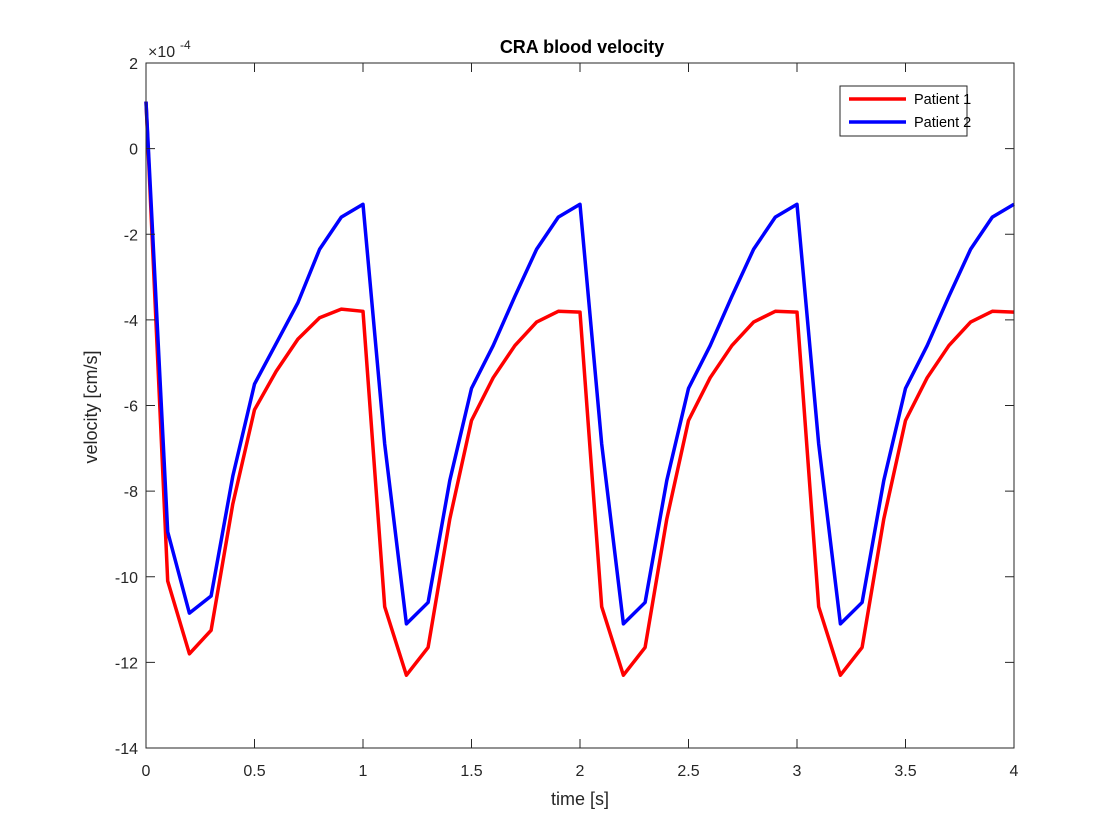  I want to click on chart-title: CRA blood velocity, so click(582, 47).